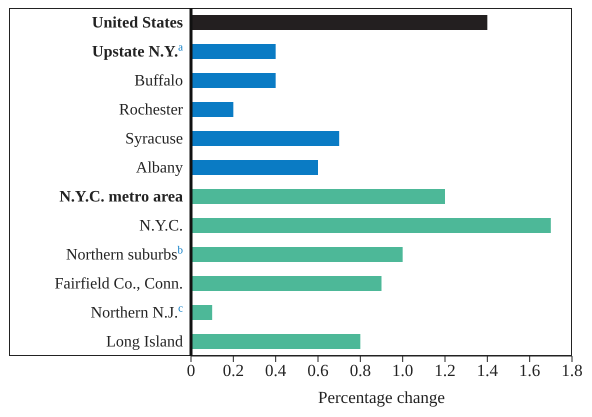 This screenshot has height=417, width=592. Describe the element at coordinates (445, 370) in the screenshot. I see `x-tick-label: 1.2` at that location.